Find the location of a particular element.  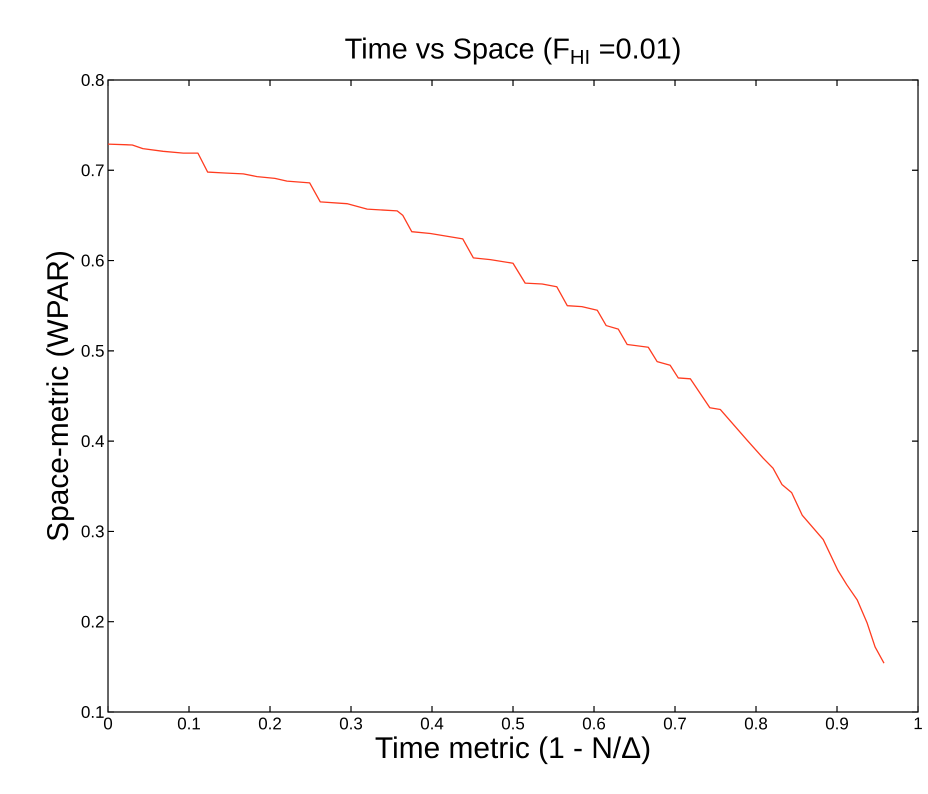

y-tick-label: 0.7 is located at coordinates (93, 170).